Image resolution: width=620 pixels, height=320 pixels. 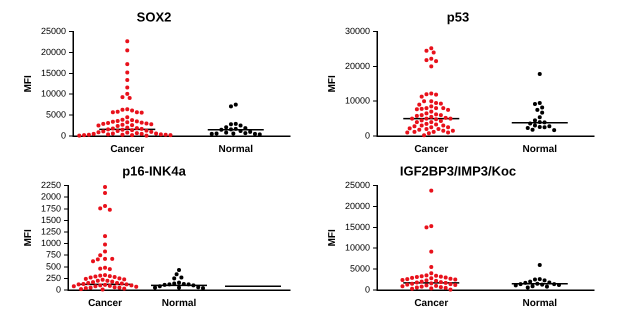 I want to click on y-tick-label: 30000, so click(x=357, y=31).